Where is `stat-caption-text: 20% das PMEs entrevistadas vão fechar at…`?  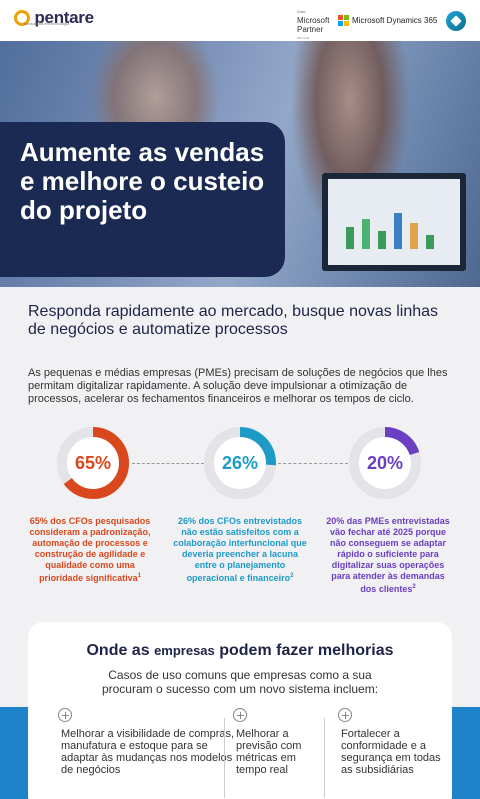 stat-caption-text: 20% das PMEs entrevistadas vão fechar at… is located at coordinates (388, 555).